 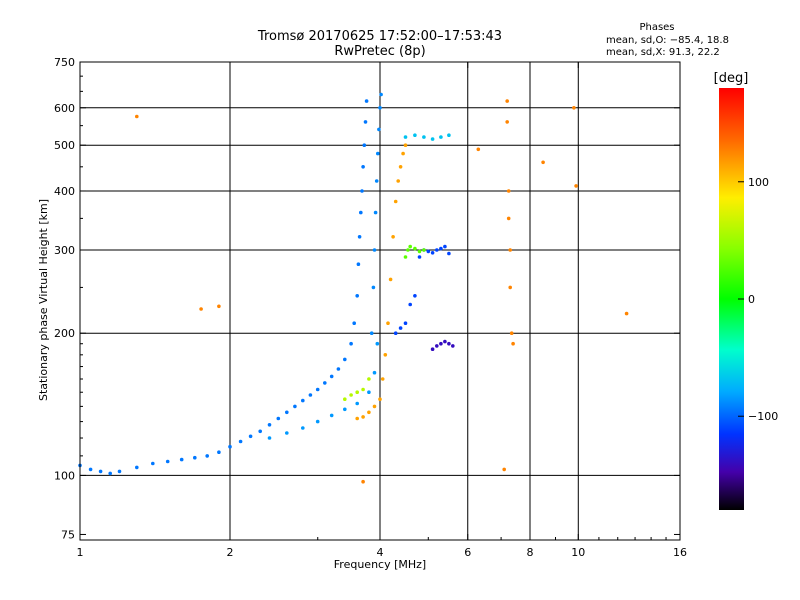 I want to click on y-tick-label: 500, so click(x=64, y=145).